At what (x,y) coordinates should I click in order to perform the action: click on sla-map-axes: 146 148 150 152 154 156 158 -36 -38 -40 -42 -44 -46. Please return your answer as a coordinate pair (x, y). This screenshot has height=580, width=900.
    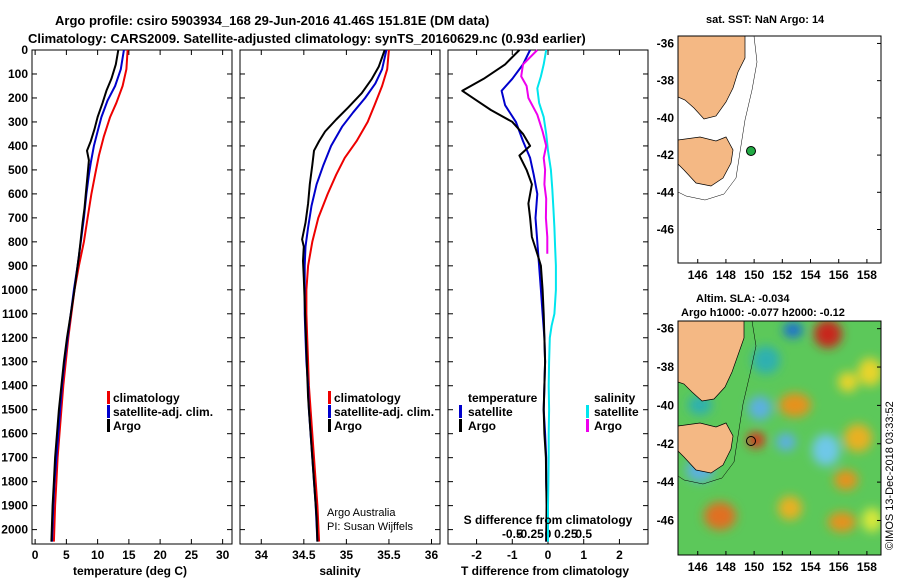
    Looking at the image, I should click on (769, 448).